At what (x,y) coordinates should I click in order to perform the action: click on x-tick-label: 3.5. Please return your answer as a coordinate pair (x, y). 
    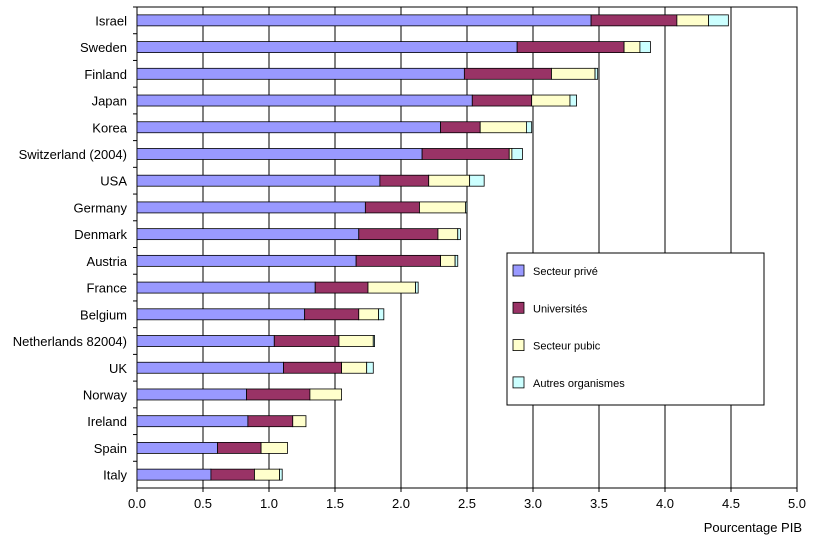
    Looking at the image, I should click on (599, 503).